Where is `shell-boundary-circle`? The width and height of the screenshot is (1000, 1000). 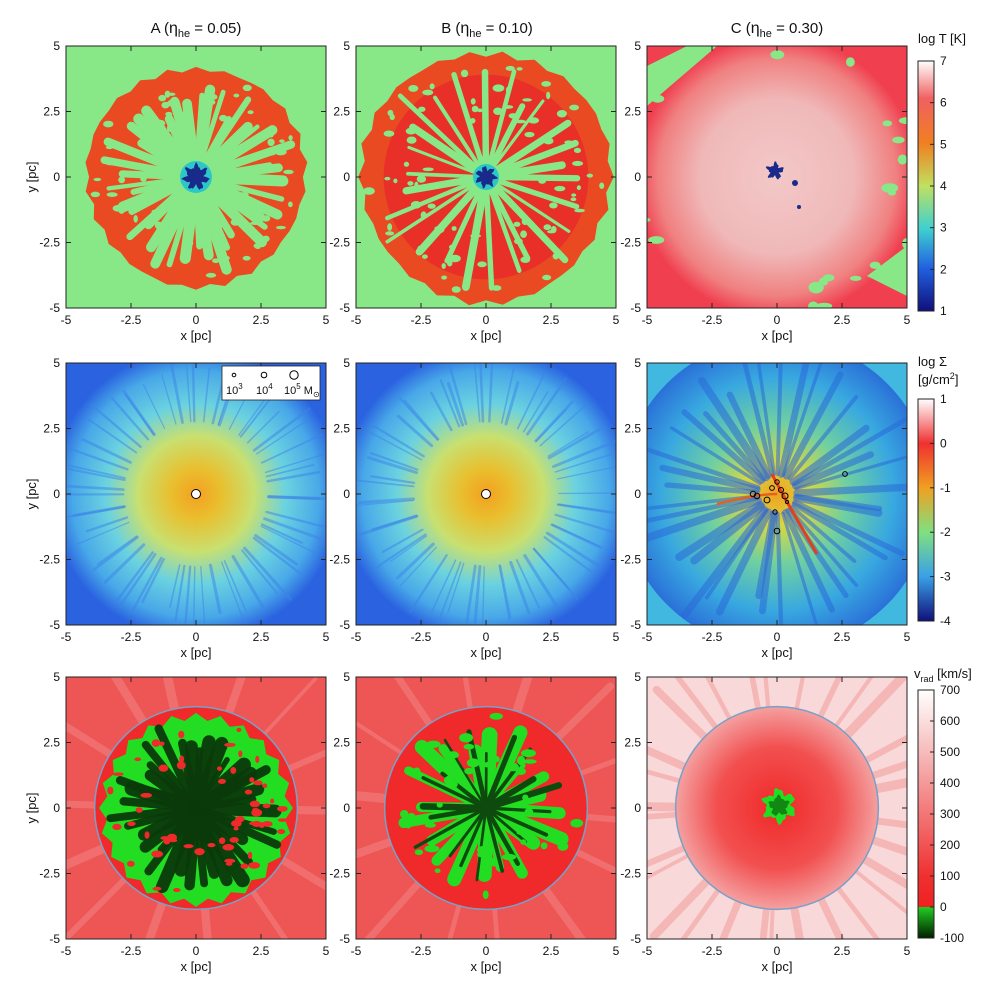
shell-boundary-circle is located at coordinates (196, 808).